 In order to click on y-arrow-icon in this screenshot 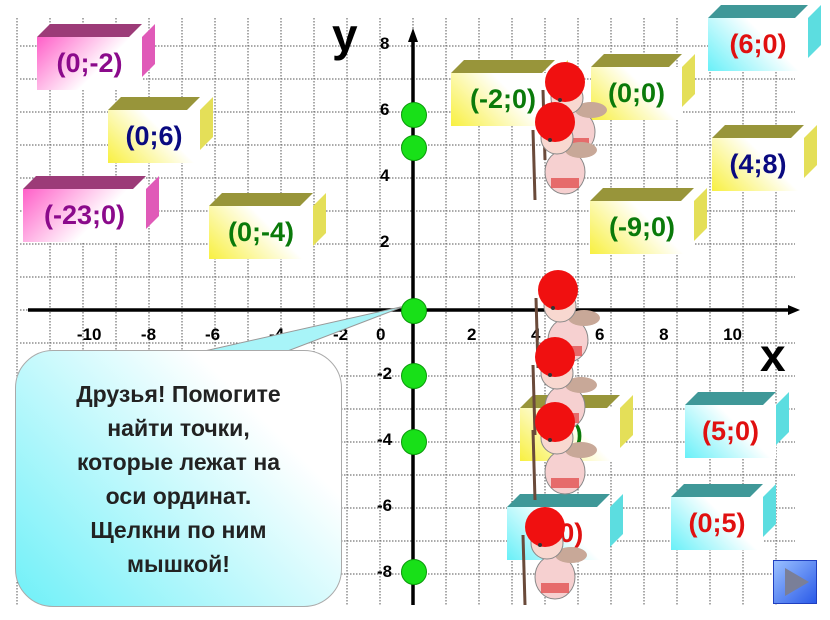, I will do `click(413, 35)`.